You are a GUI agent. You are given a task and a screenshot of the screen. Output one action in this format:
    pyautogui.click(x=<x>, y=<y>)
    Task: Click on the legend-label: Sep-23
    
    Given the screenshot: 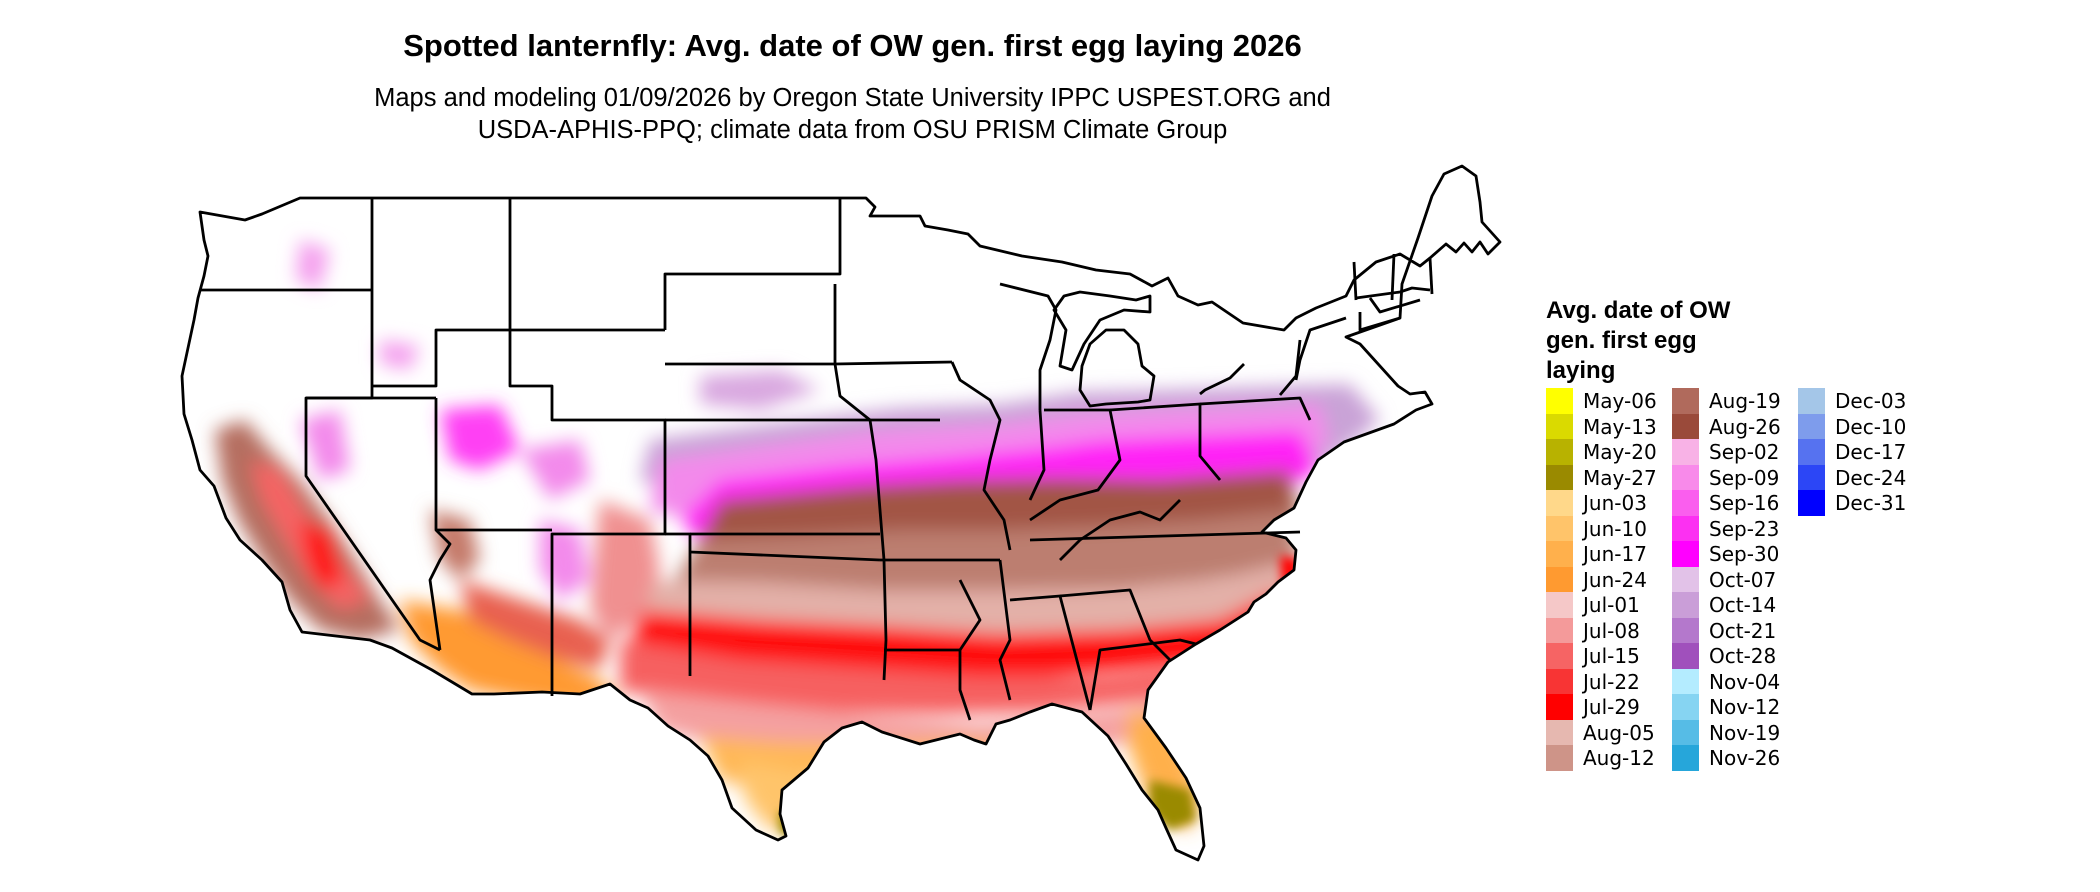 What is the action you would take?
    pyautogui.click(x=1744, y=528)
    